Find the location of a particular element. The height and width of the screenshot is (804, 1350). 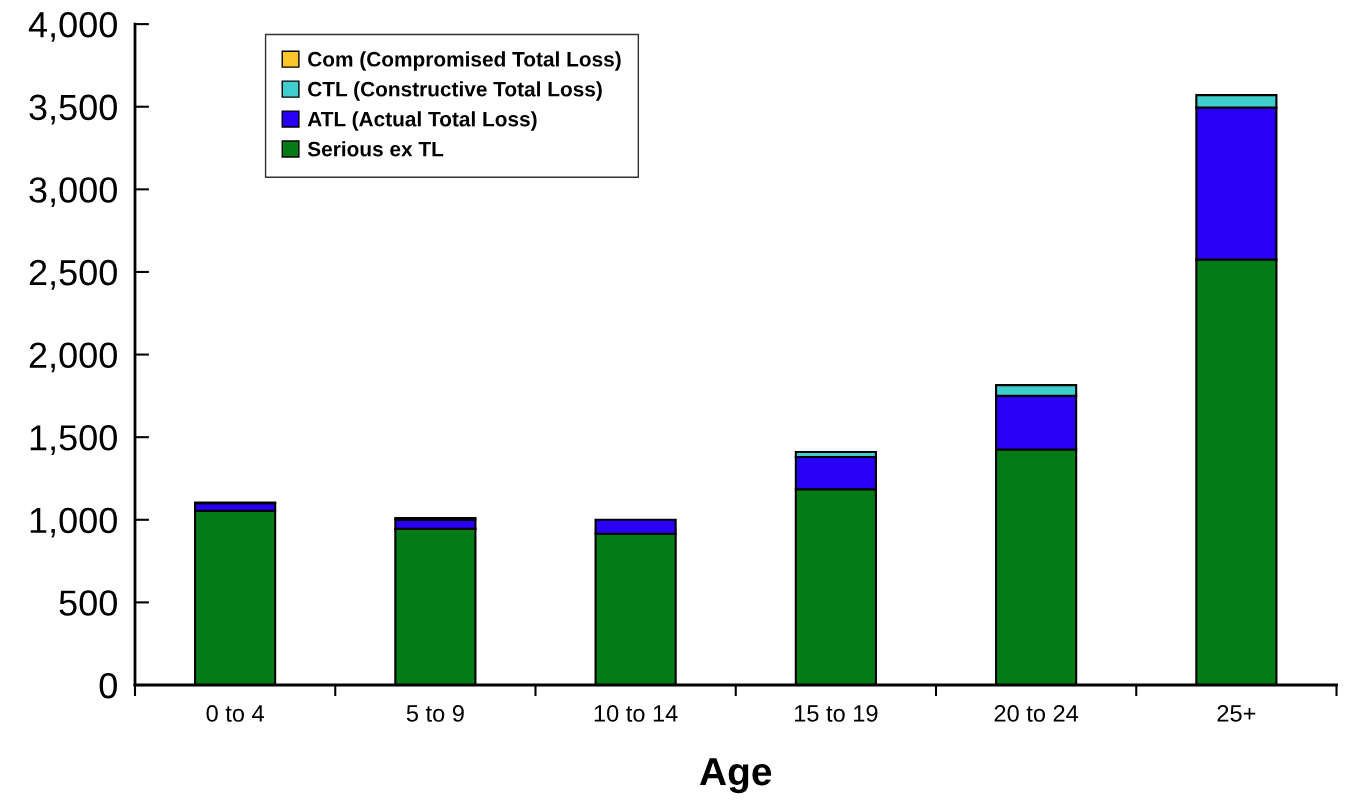

x-tick-label: 15 to 19 is located at coordinates (836, 713).